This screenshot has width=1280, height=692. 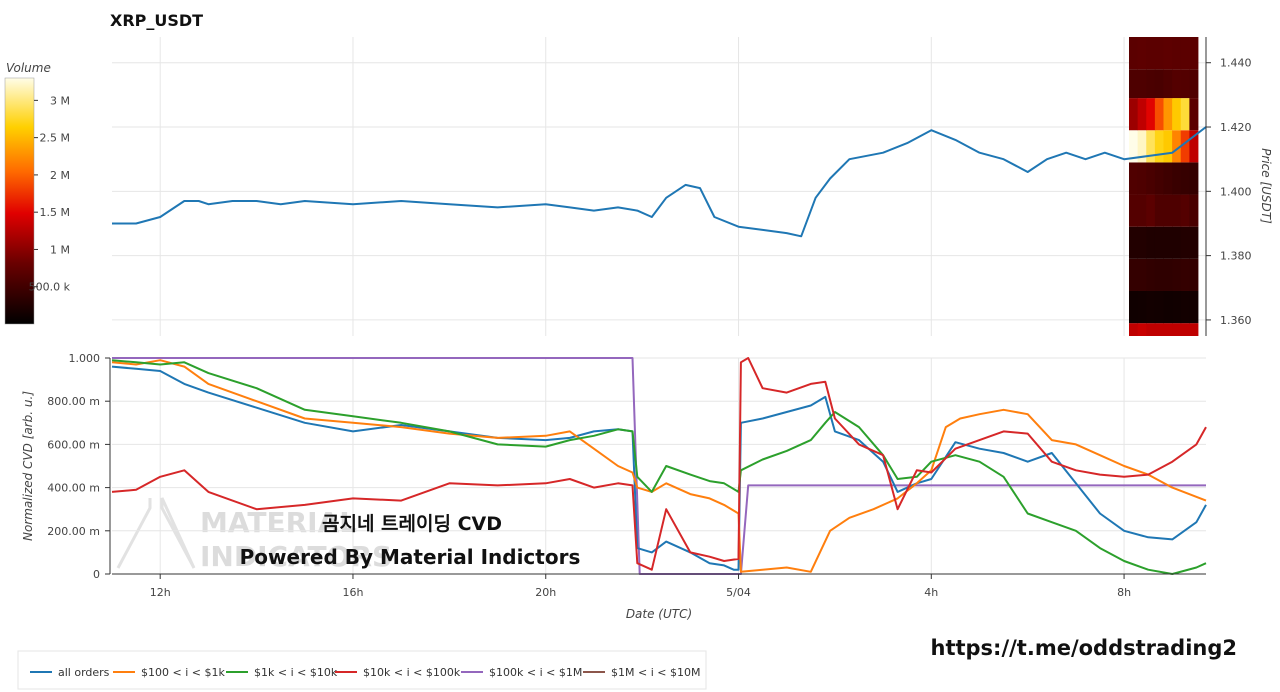 I want to click on colorbar, so click(x=19, y=201).